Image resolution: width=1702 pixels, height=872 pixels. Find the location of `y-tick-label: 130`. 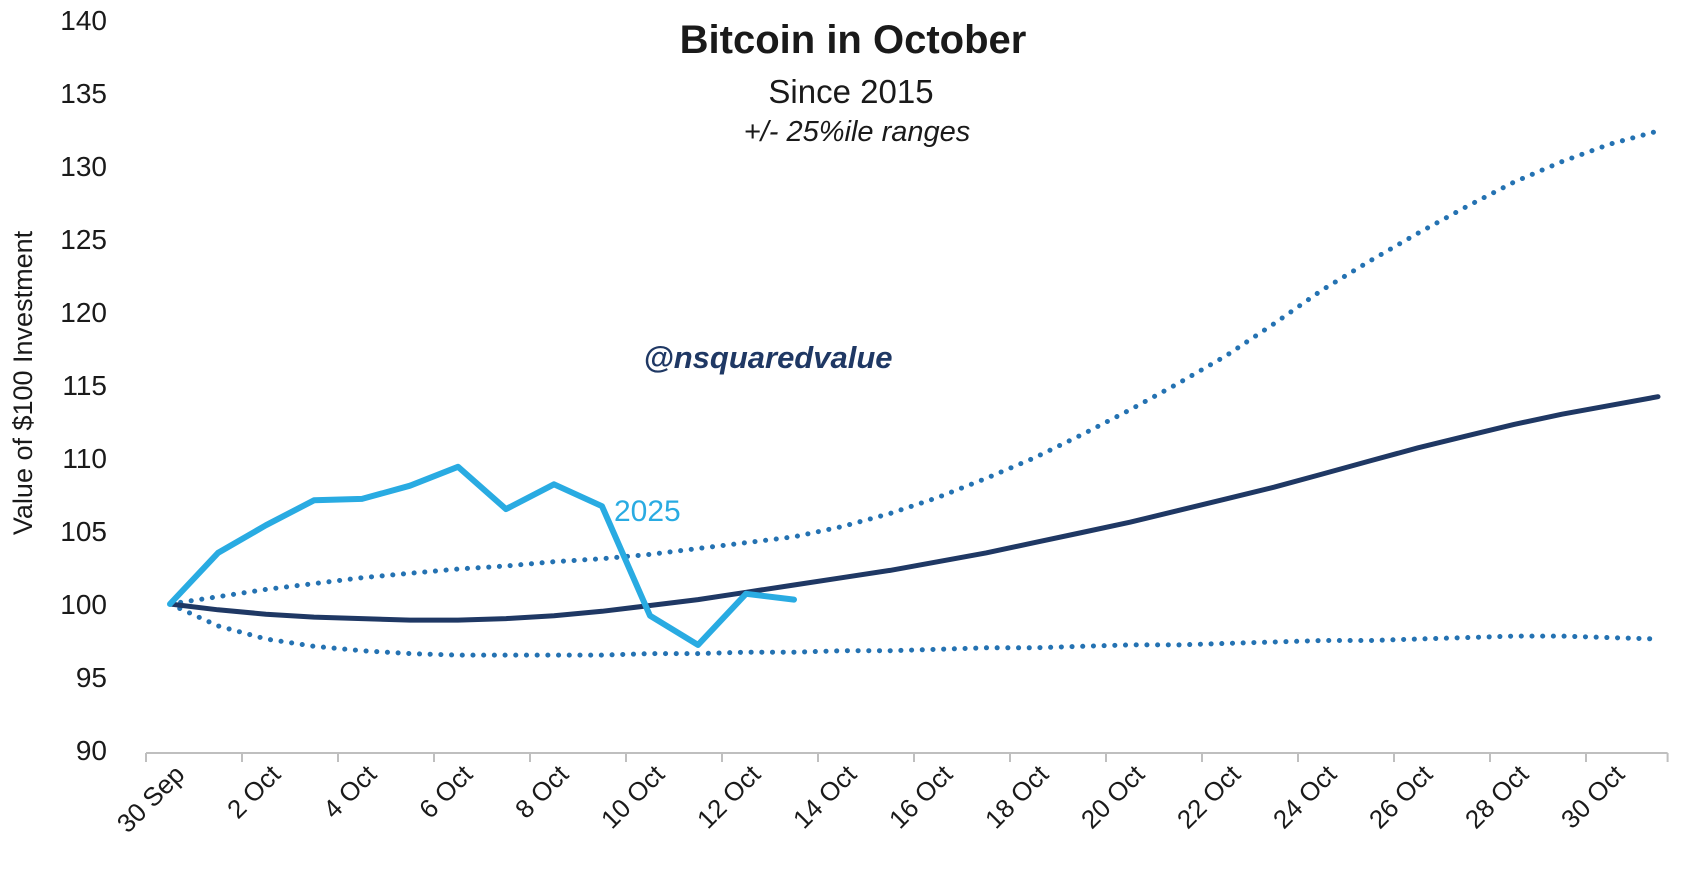

y-tick-label: 130 is located at coordinates (83, 166).